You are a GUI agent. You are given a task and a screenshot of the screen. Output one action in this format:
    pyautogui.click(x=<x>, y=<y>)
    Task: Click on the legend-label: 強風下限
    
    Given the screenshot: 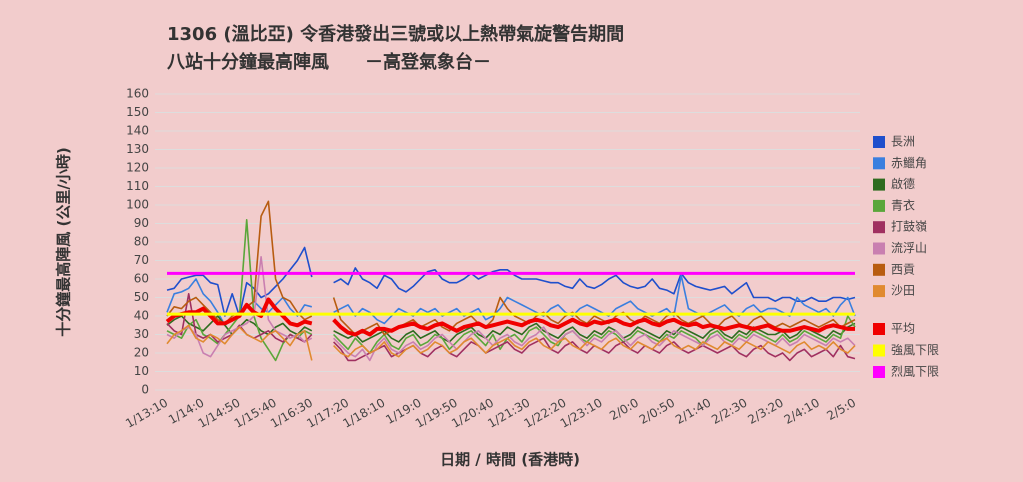 What is the action you would take?
    pyautogui.click(x=915, y=350)
    